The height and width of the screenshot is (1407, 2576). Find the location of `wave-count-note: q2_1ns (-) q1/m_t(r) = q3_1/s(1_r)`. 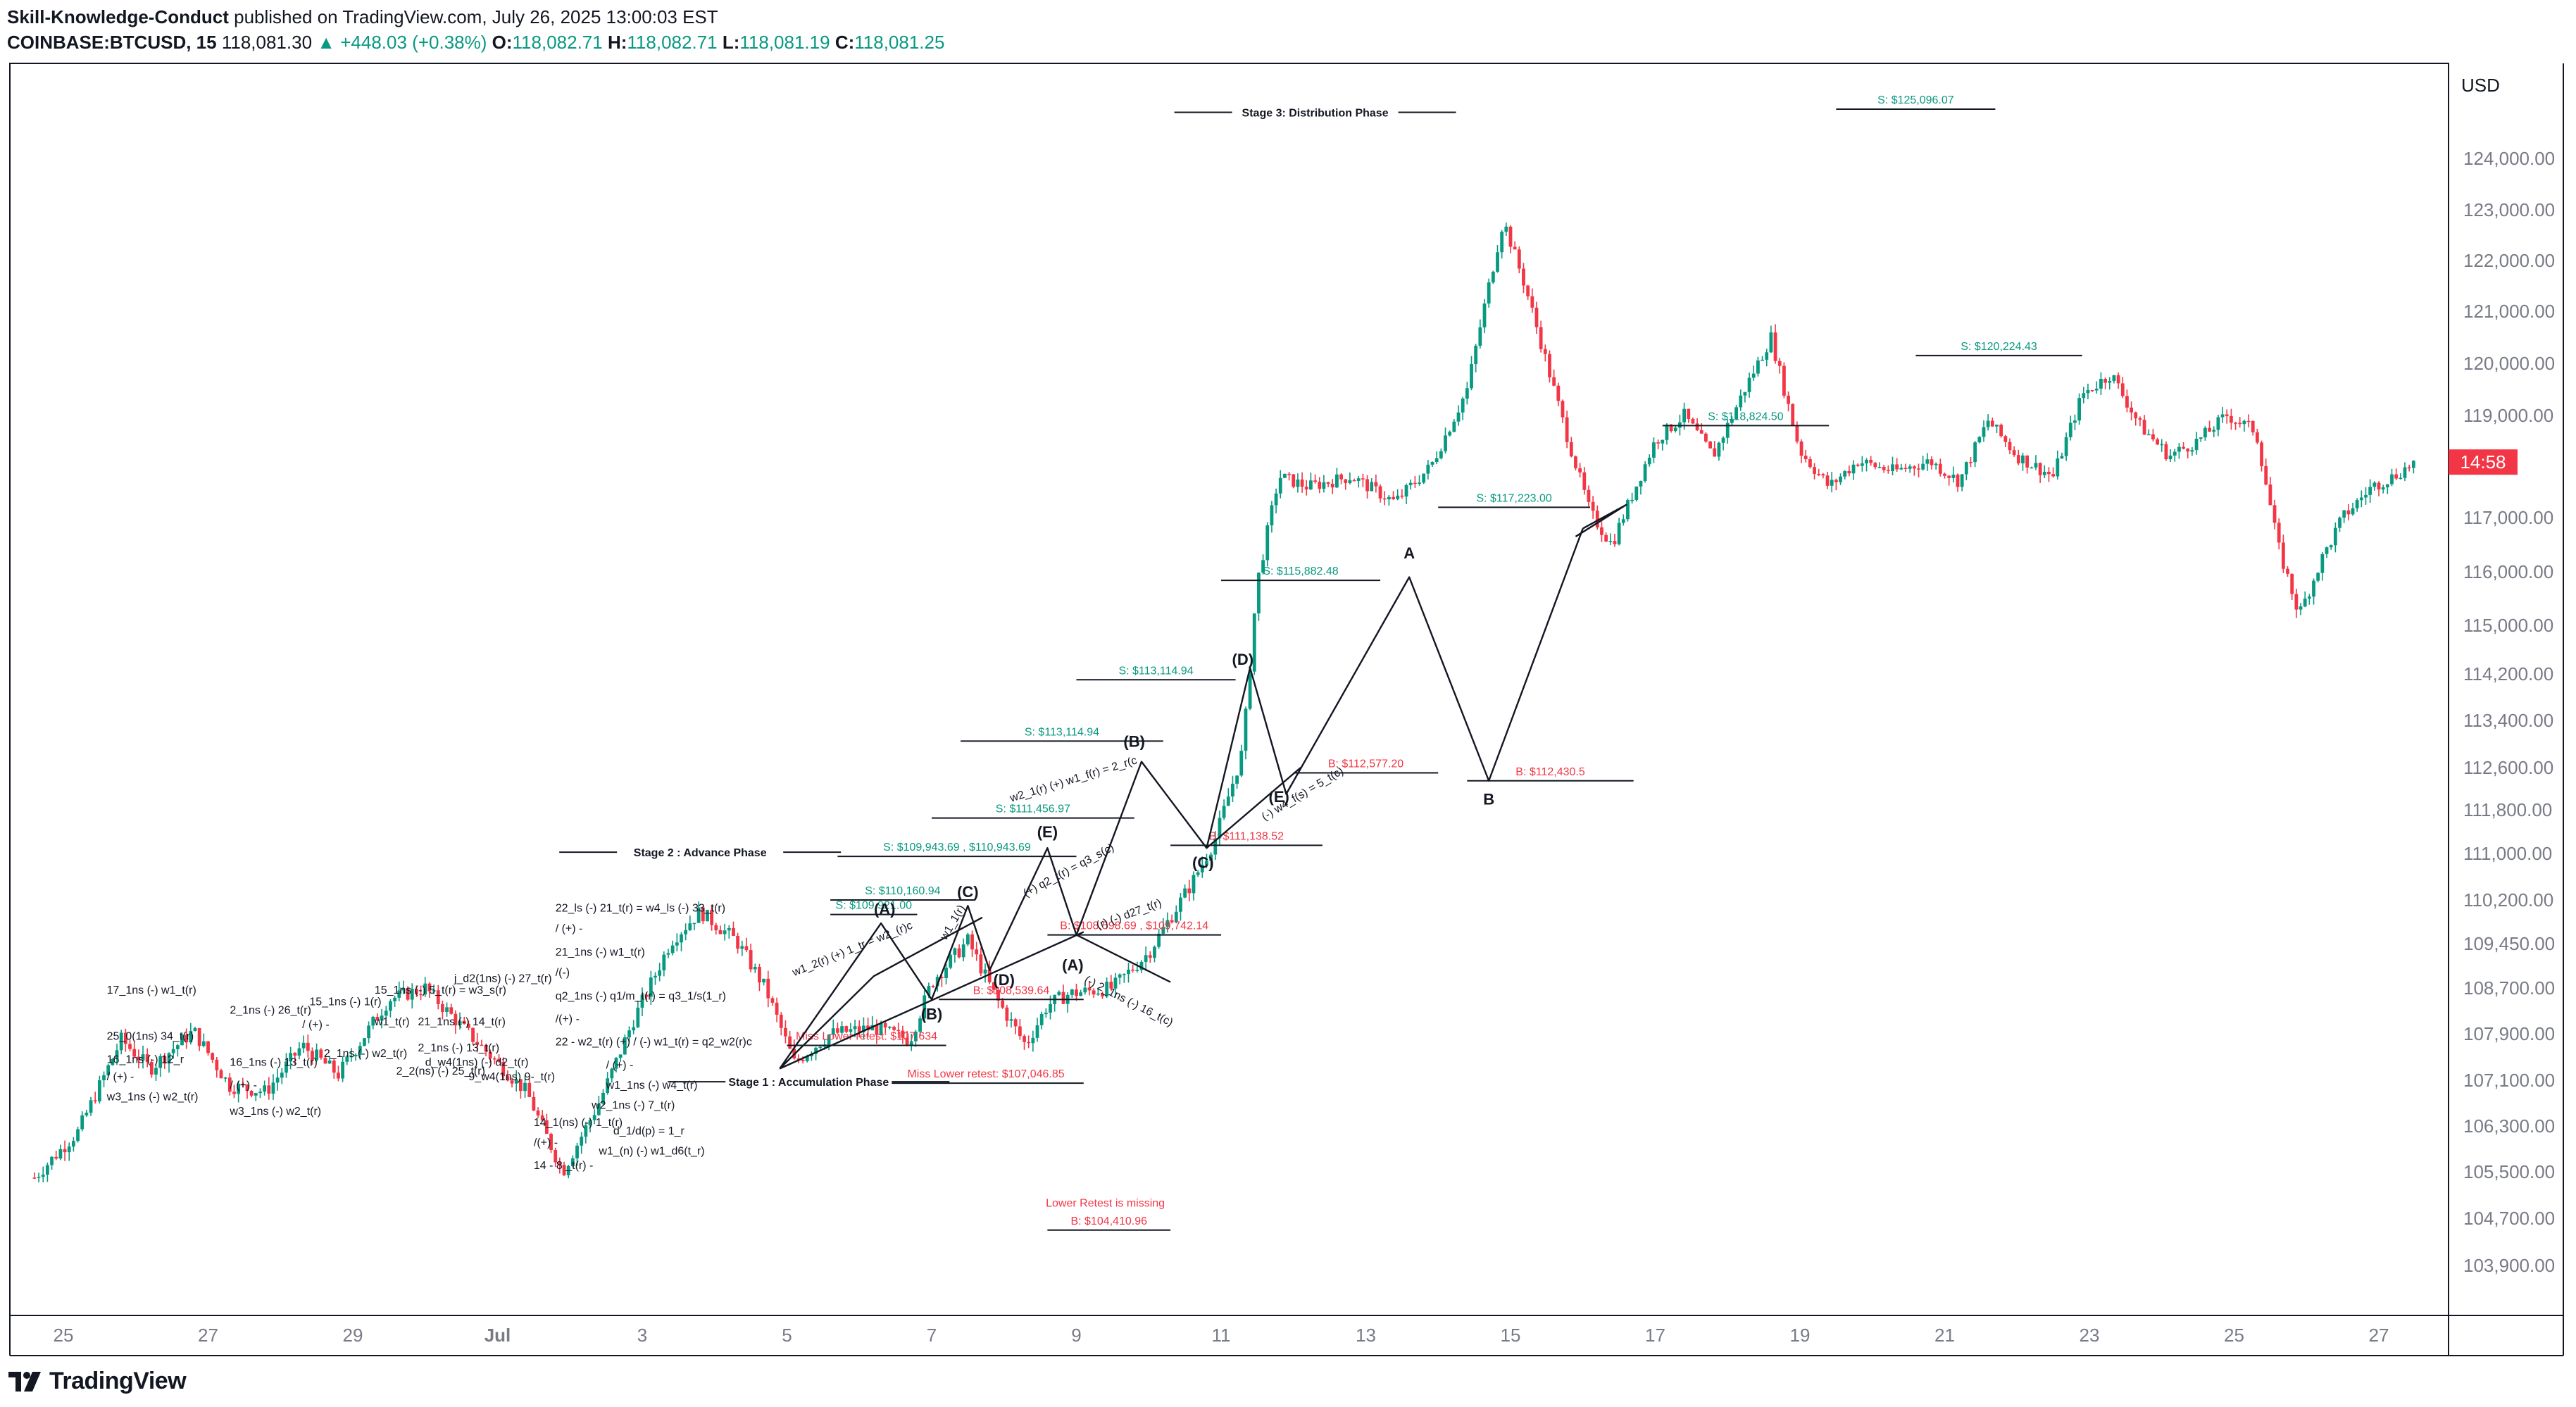

wave-count-note: q2_1ns (-) q1/m_t(r) = q3_1/s(1_r) is located at coordinates (641, 996).